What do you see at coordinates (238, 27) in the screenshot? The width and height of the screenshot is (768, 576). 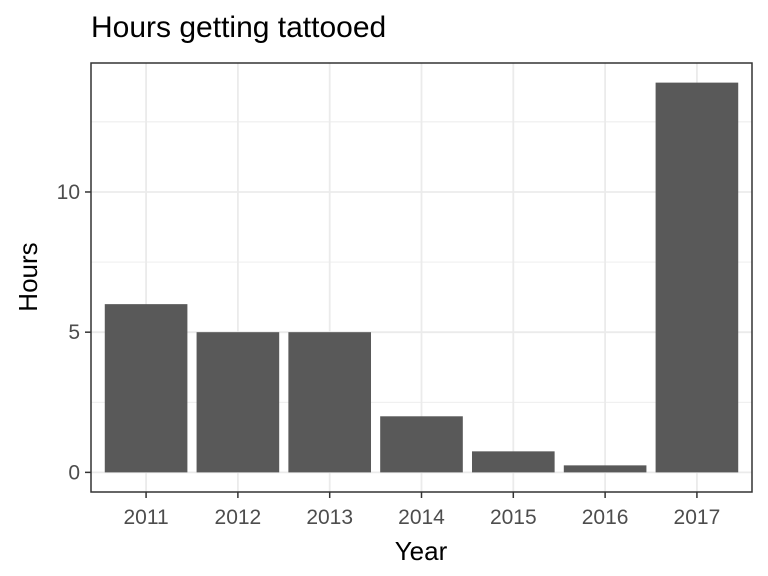 I see `chart-title: Hours getting tattooed` at bounding box center [238, 27].